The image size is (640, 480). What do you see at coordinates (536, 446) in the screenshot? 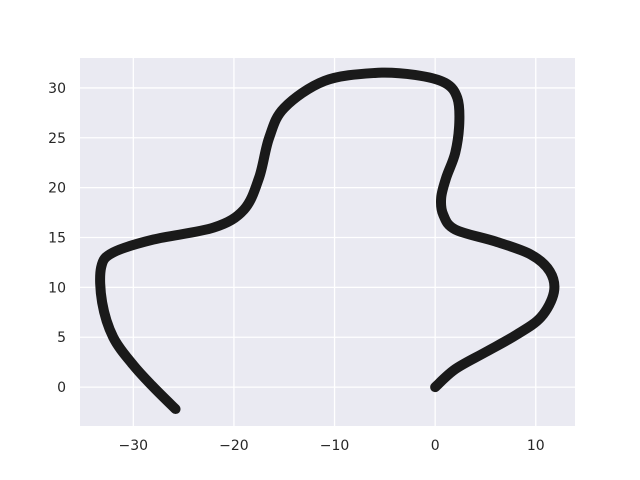
I see `x-tick-label: 10` at bounding box center [536, 446].